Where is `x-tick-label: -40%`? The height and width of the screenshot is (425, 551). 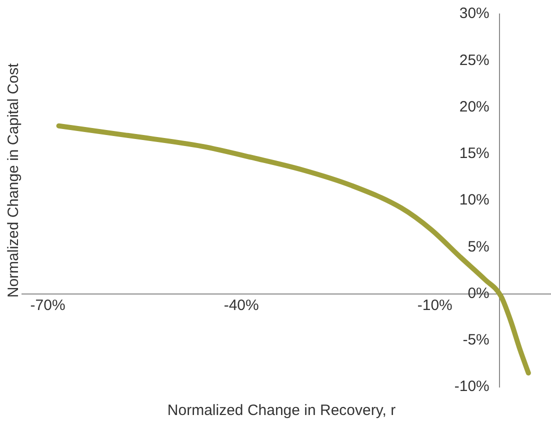 x-tick-label: -40% is located at coordinates (241, 305).